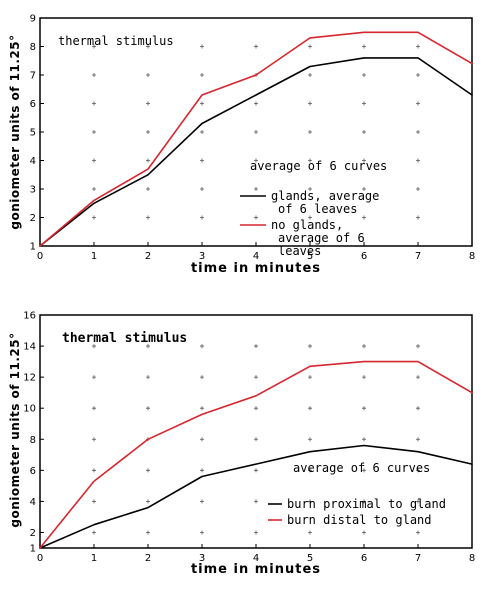 The image size is (487, 598). Describe the element at coordinates (29, 347) in the screenshot. I see `y-tick-label: 14` at that location.